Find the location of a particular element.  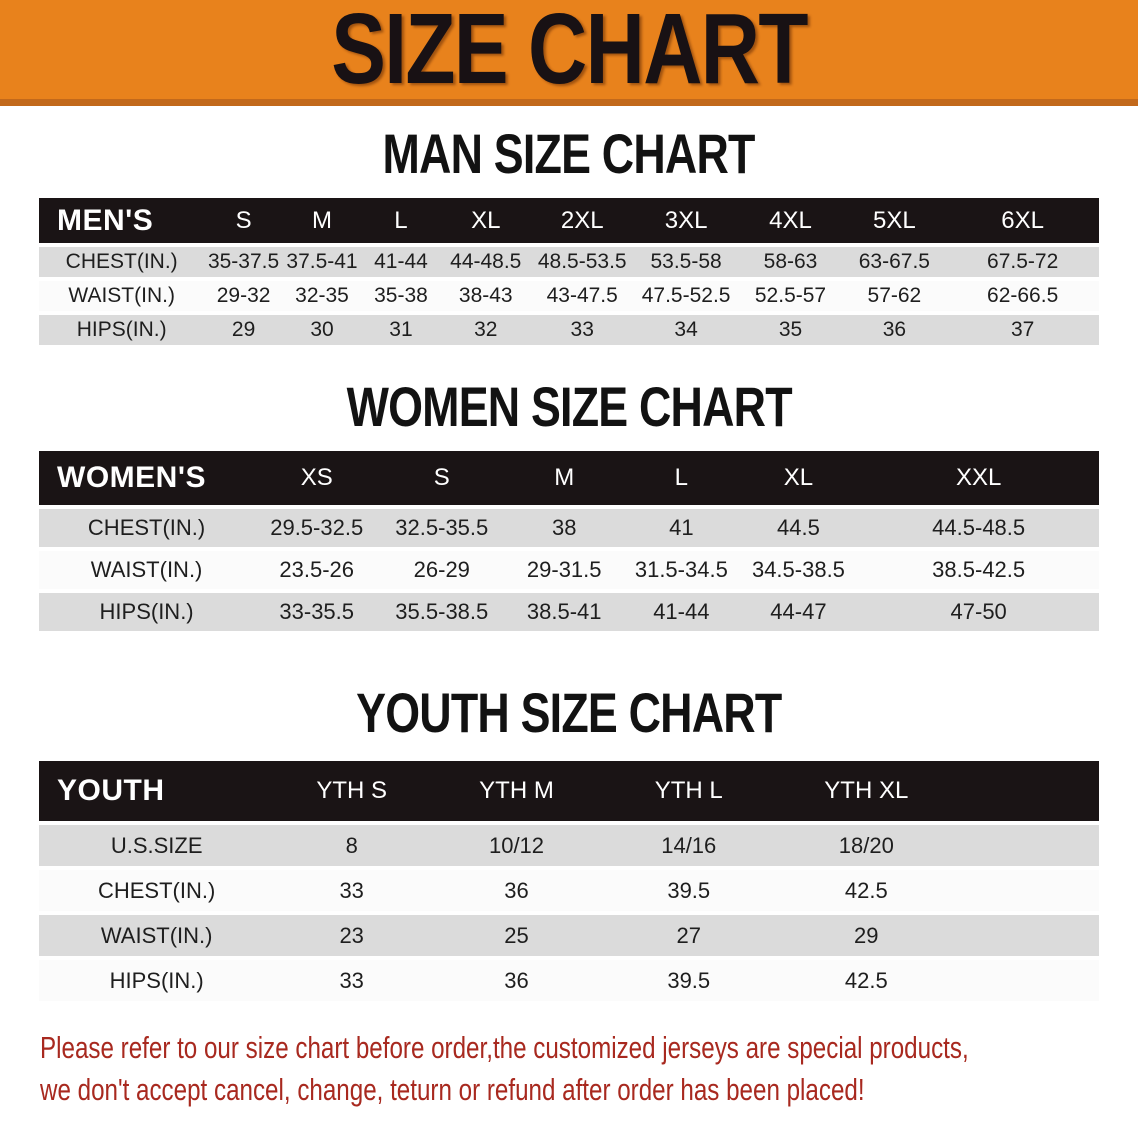

size-value-cell: 26-29 is located at coordinates (442, 570).